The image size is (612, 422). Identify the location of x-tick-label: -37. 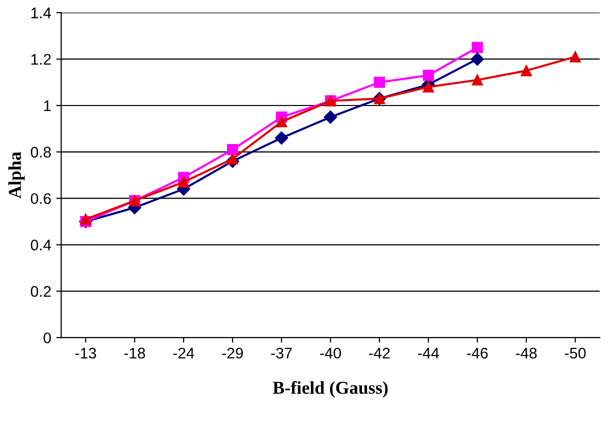
(281, 353).